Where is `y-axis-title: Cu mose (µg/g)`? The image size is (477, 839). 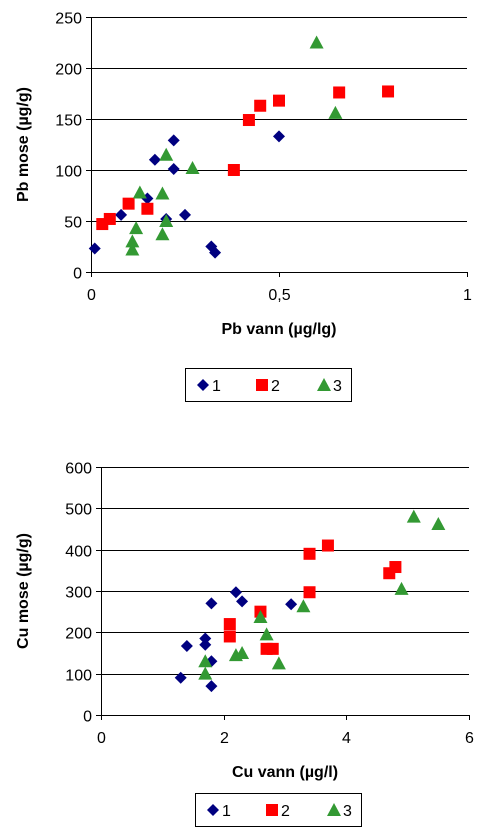
y-axis-title: Cu mose (µg/g) is located at coordinates (23, 591).